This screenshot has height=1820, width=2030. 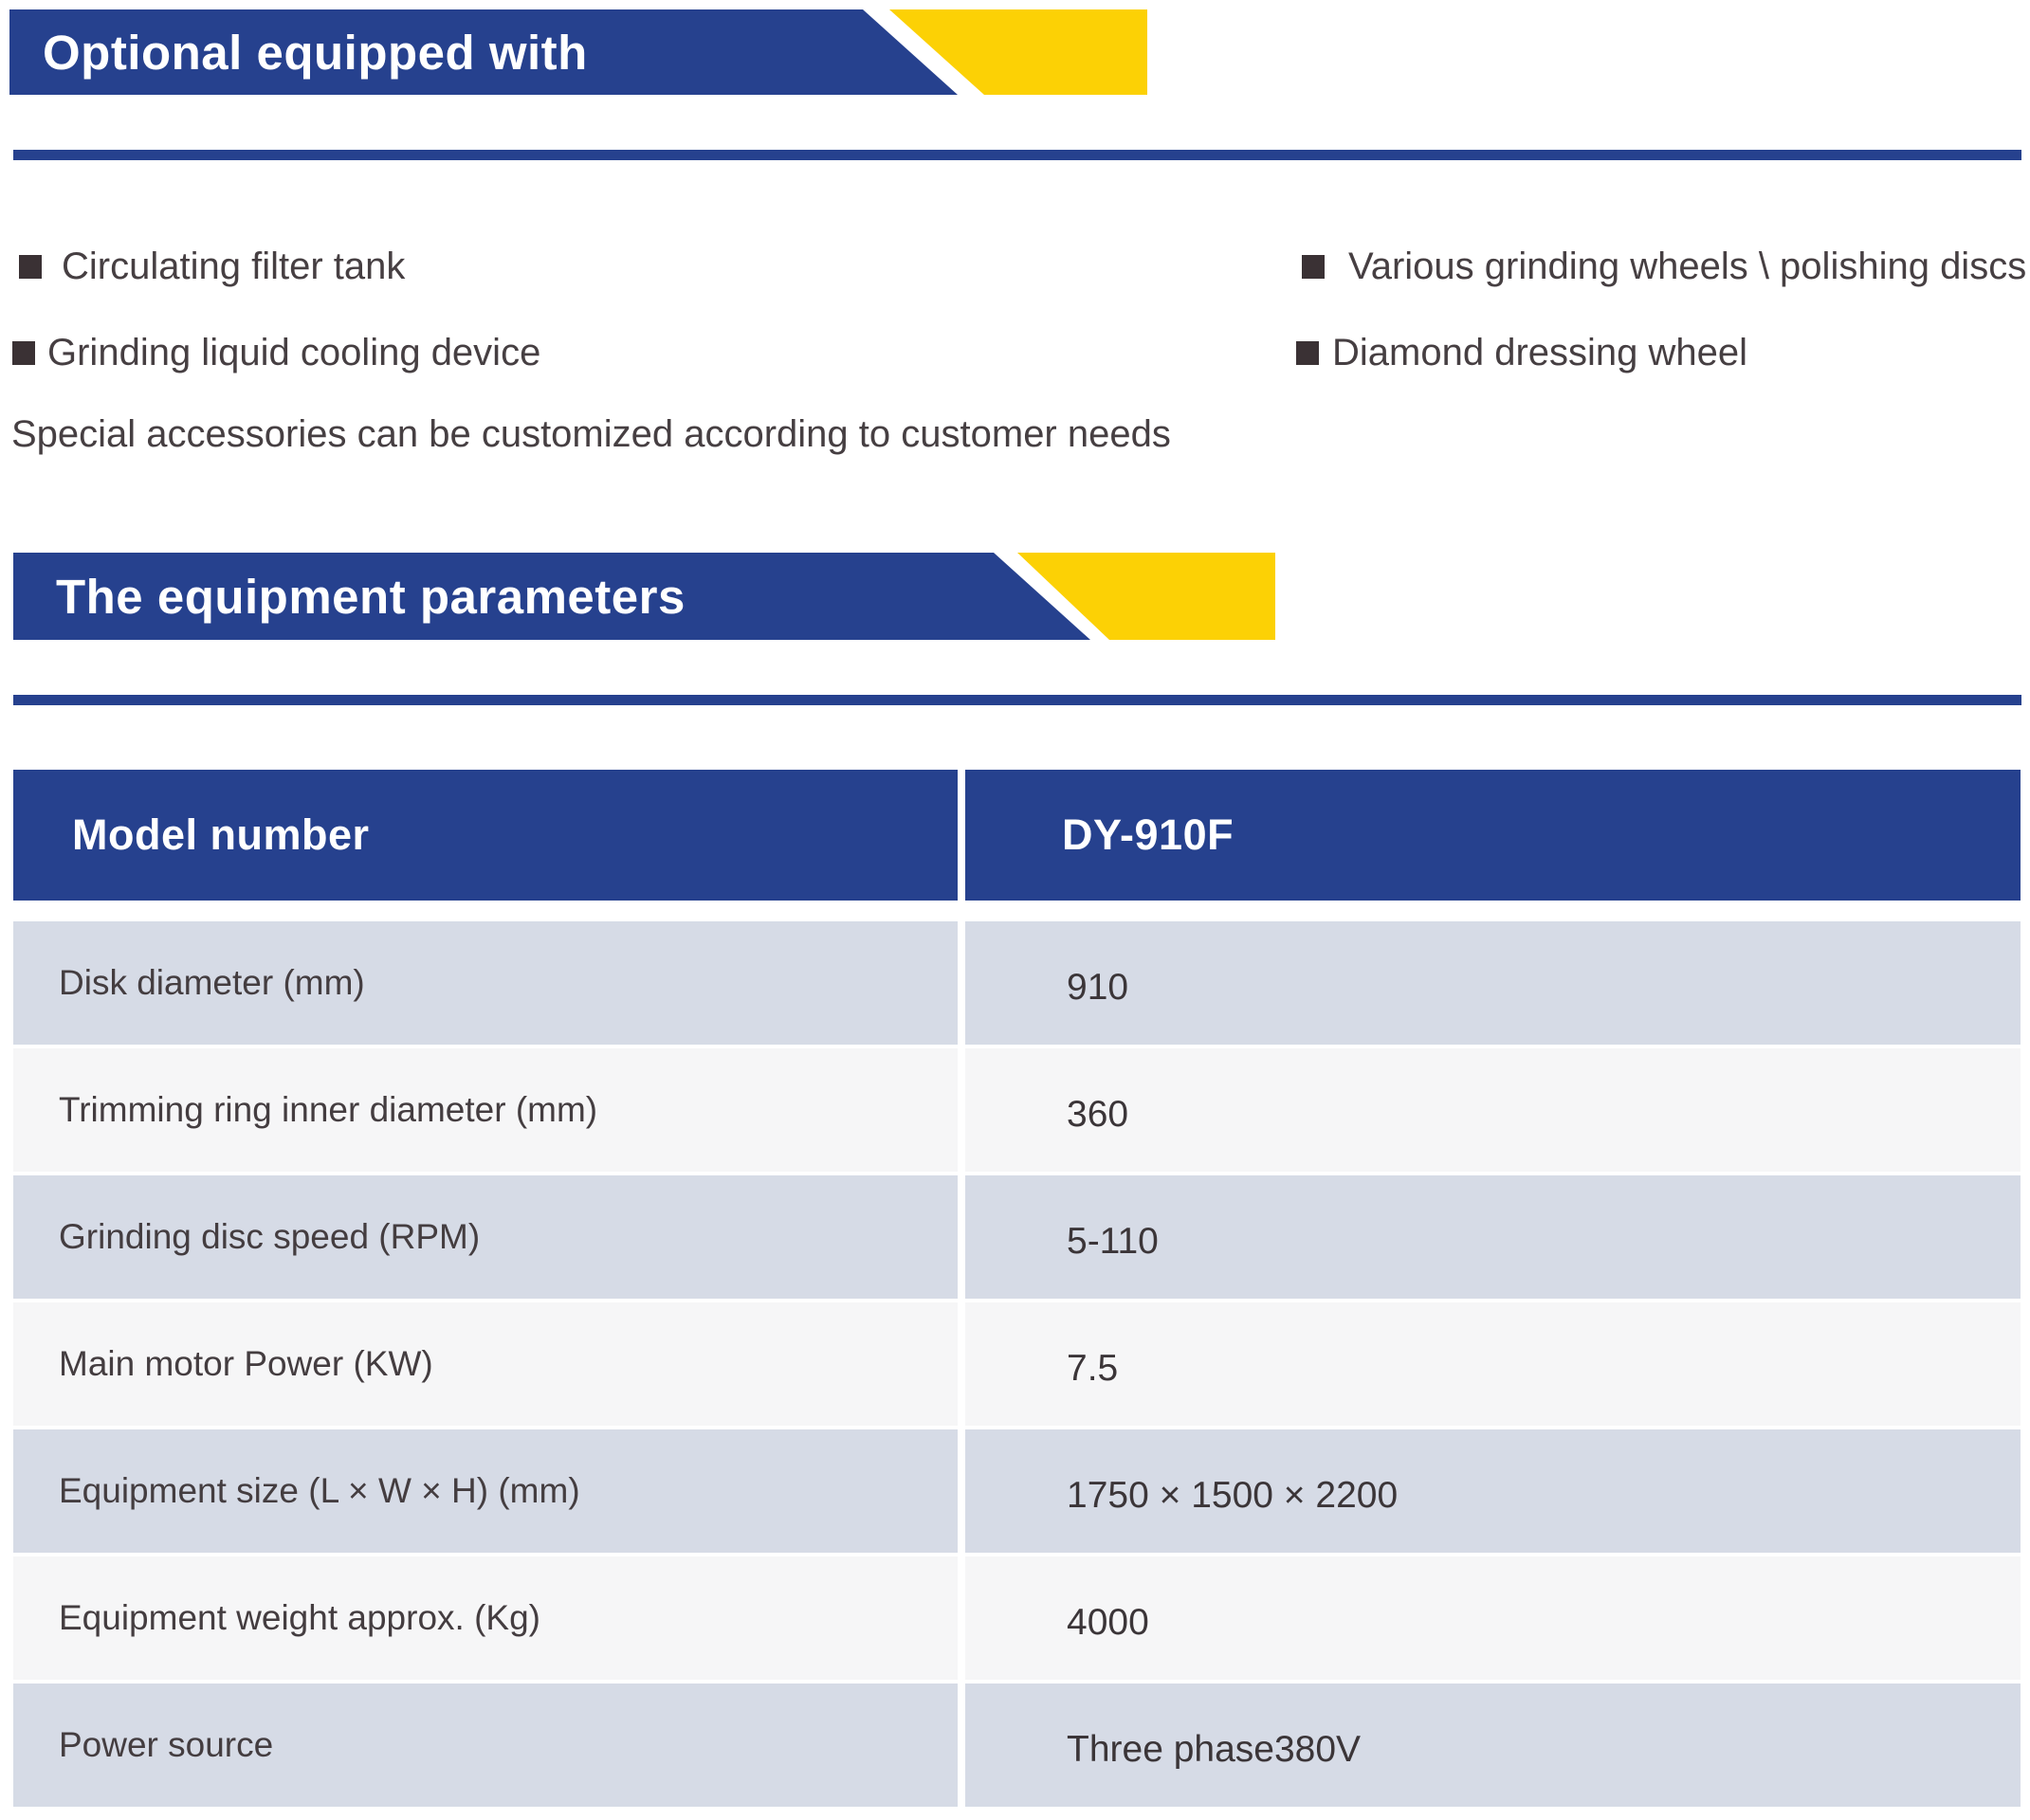 I want to click on row-label-cell: Equipment weight approx. (Kg), so click(x=485, y=1618).